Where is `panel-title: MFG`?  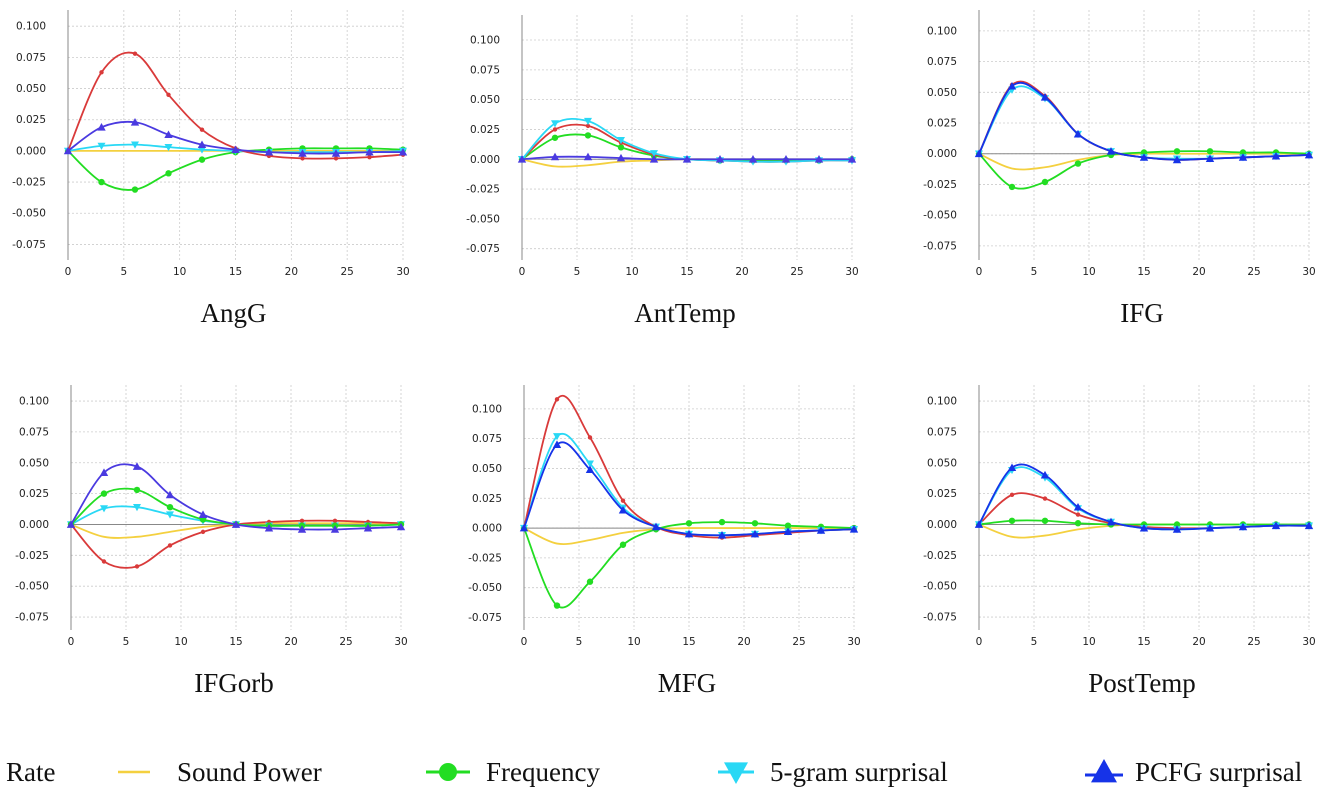
panel-title: MFG is located at coordinates (687, 683).